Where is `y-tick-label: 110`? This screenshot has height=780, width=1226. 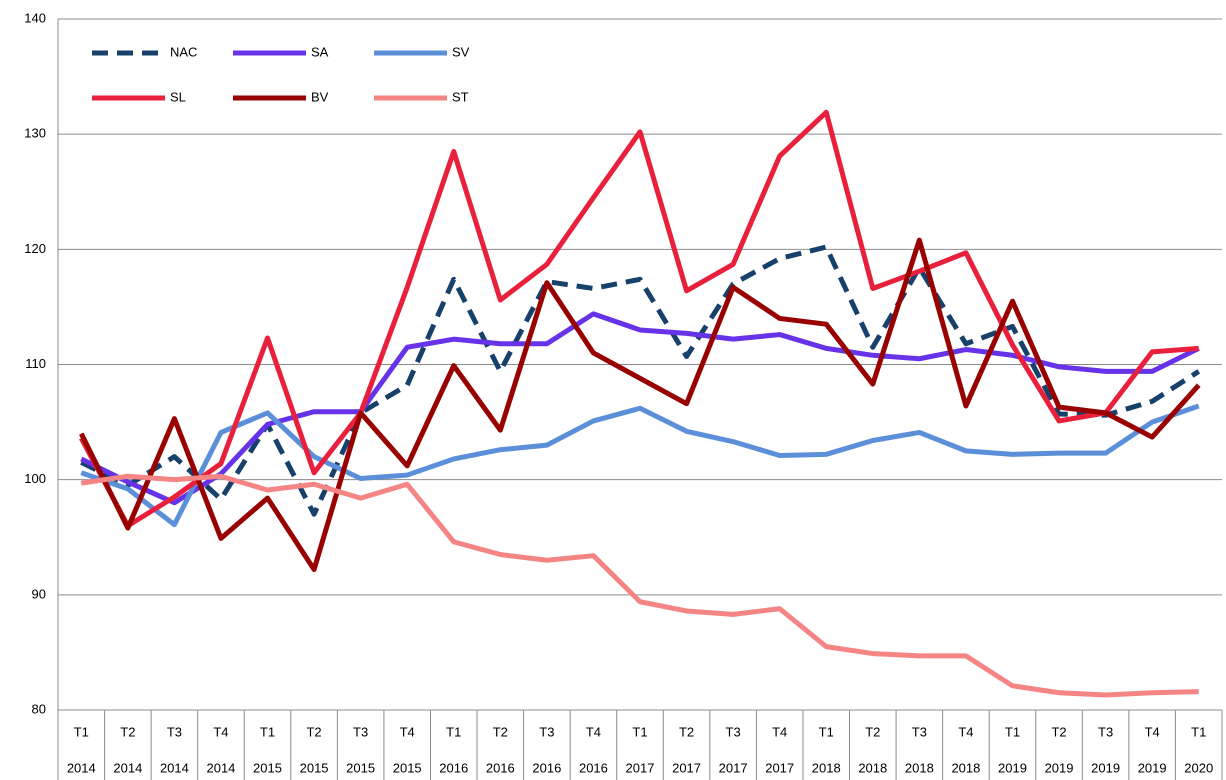 y-tick-label: 110 is located at coordinates (35, 363).